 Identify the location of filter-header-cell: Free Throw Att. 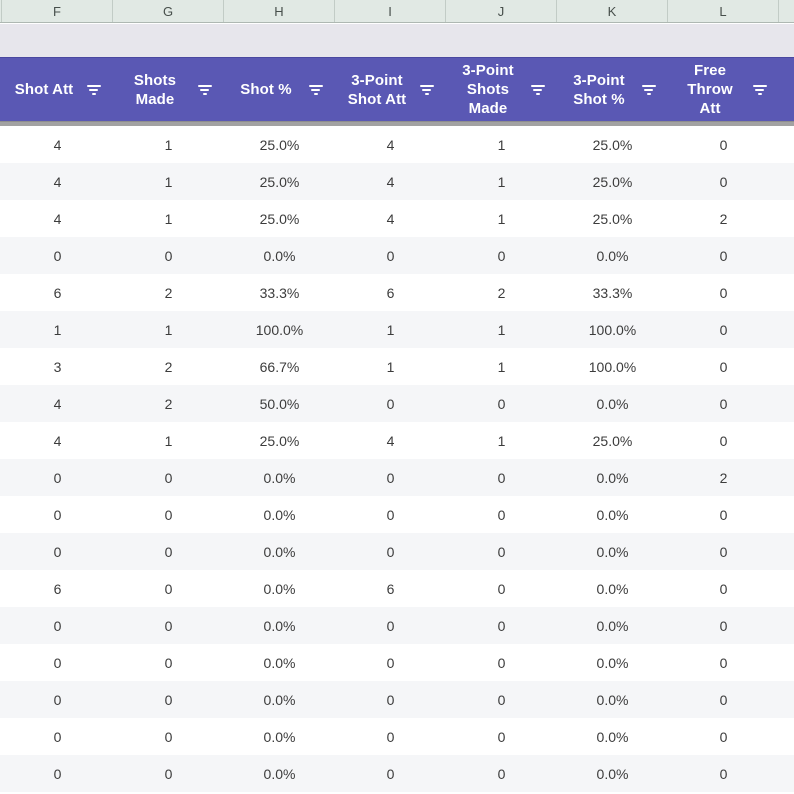
(723, 89).